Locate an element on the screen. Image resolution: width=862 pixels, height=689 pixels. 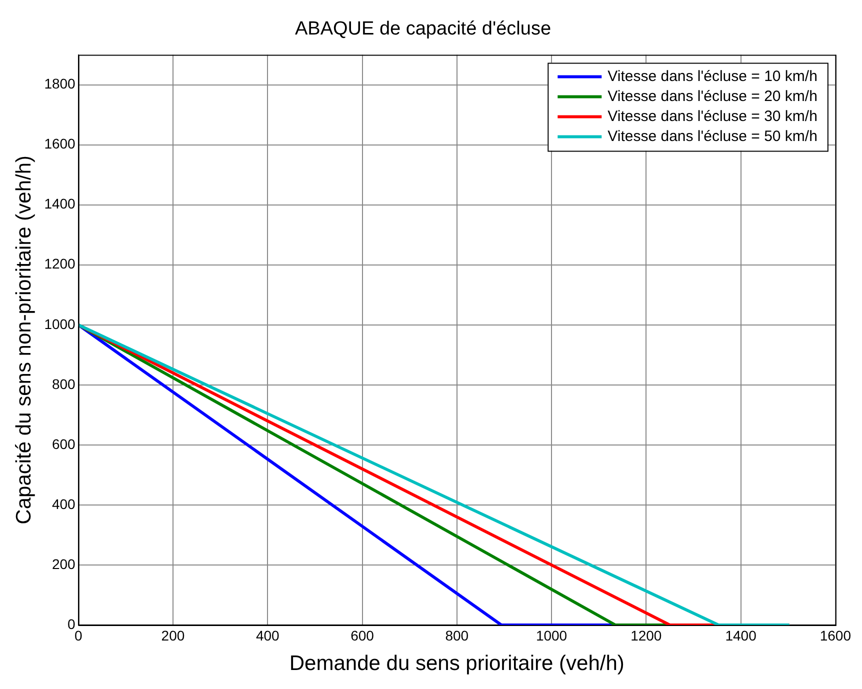
y-tick-label: 800 is located at coordinates (64, 384).